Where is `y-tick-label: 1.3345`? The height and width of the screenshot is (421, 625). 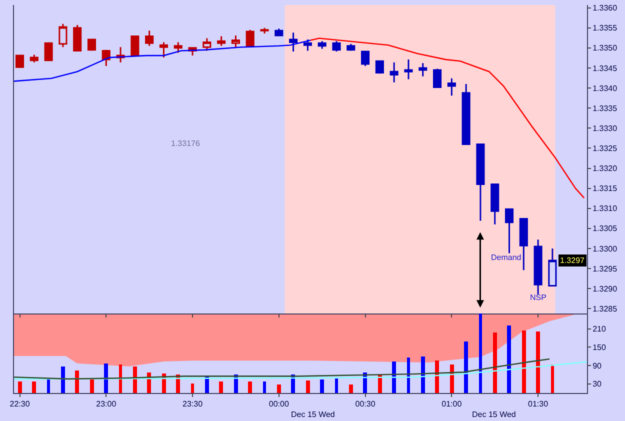 y-tick-label: 1.3345 is located at coordinates (605, 68).